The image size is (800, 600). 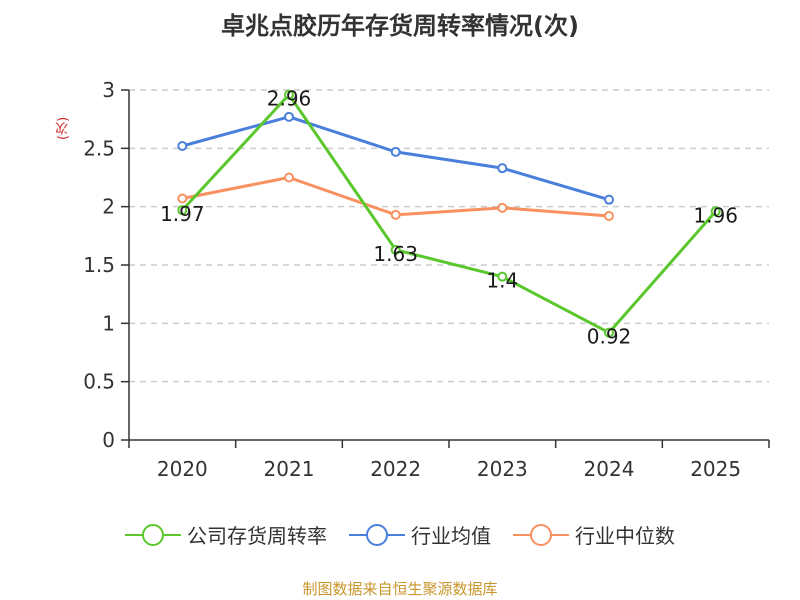 I want to click on legend-label-company: 公司存货周转率, so click(x=257, y=536).